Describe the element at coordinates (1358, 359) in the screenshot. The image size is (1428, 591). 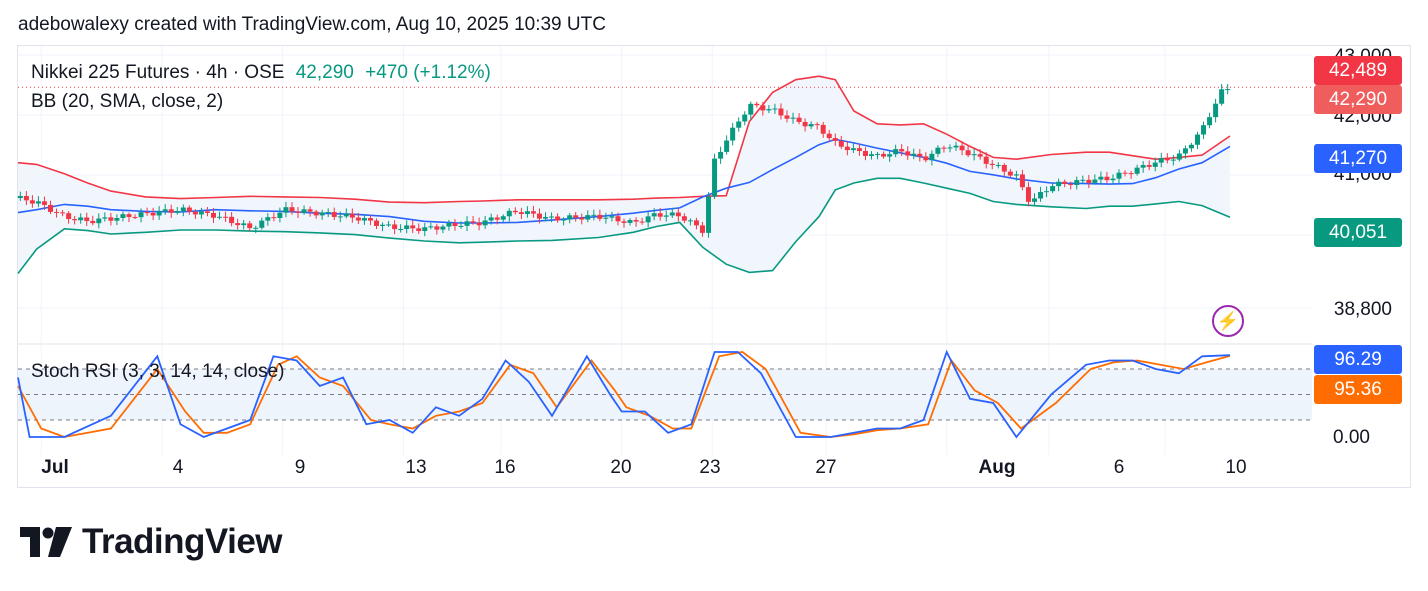
I see `stoch-k-tag: 96.29` at that location.